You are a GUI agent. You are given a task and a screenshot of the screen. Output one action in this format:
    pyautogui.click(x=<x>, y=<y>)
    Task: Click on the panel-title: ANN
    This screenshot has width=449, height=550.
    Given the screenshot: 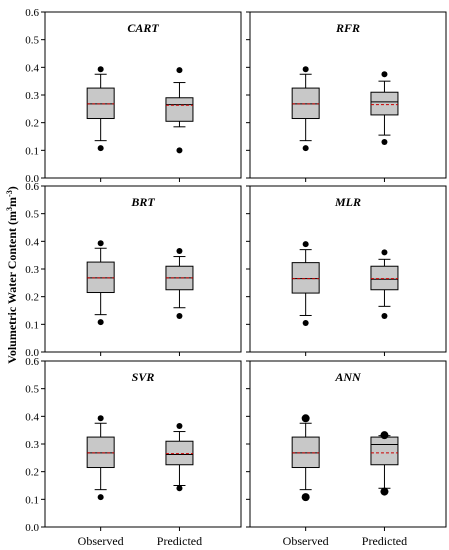 What is the action you would take?
    pyautogui.click(x=348, y=377)
    